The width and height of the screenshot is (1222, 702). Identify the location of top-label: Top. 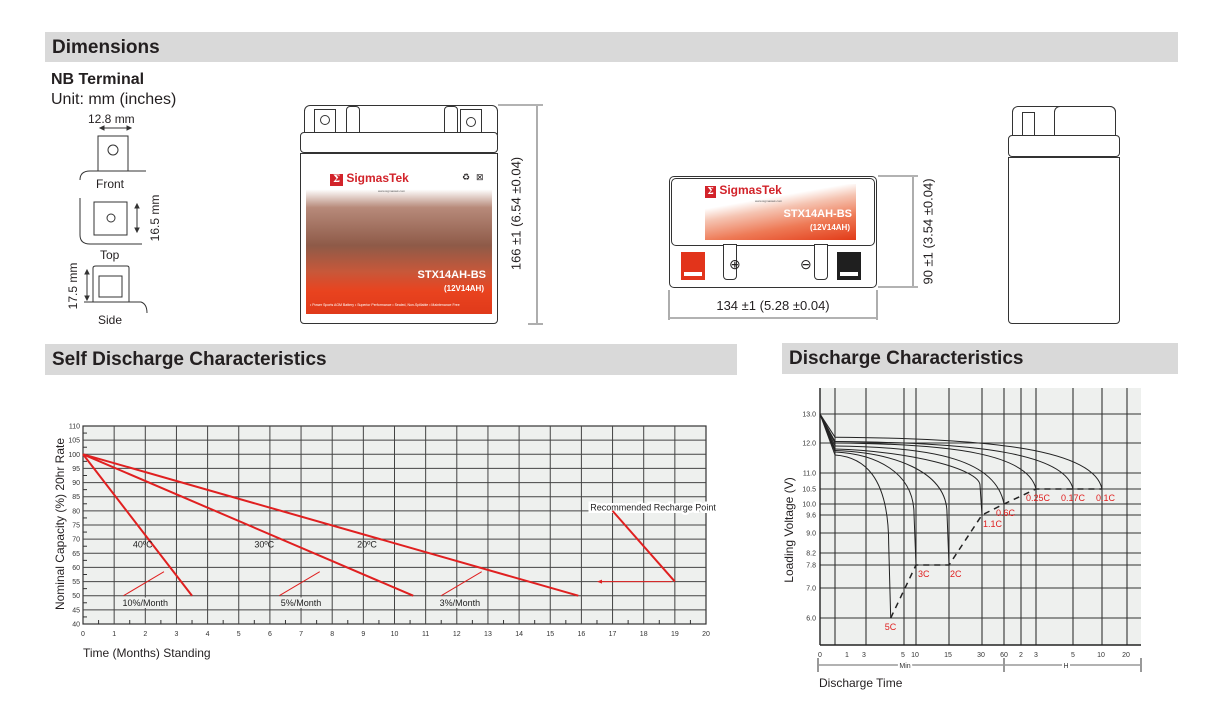
(110, 255).